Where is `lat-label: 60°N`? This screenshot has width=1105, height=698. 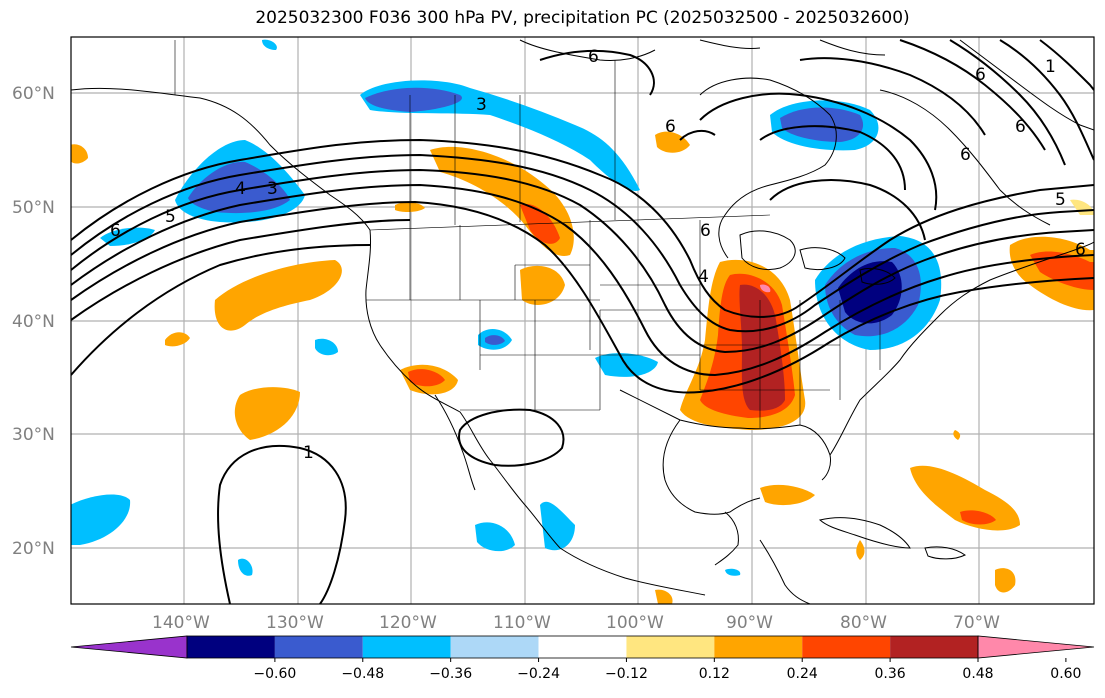 lat-label: 60°N is located at coordinates (33, 94).